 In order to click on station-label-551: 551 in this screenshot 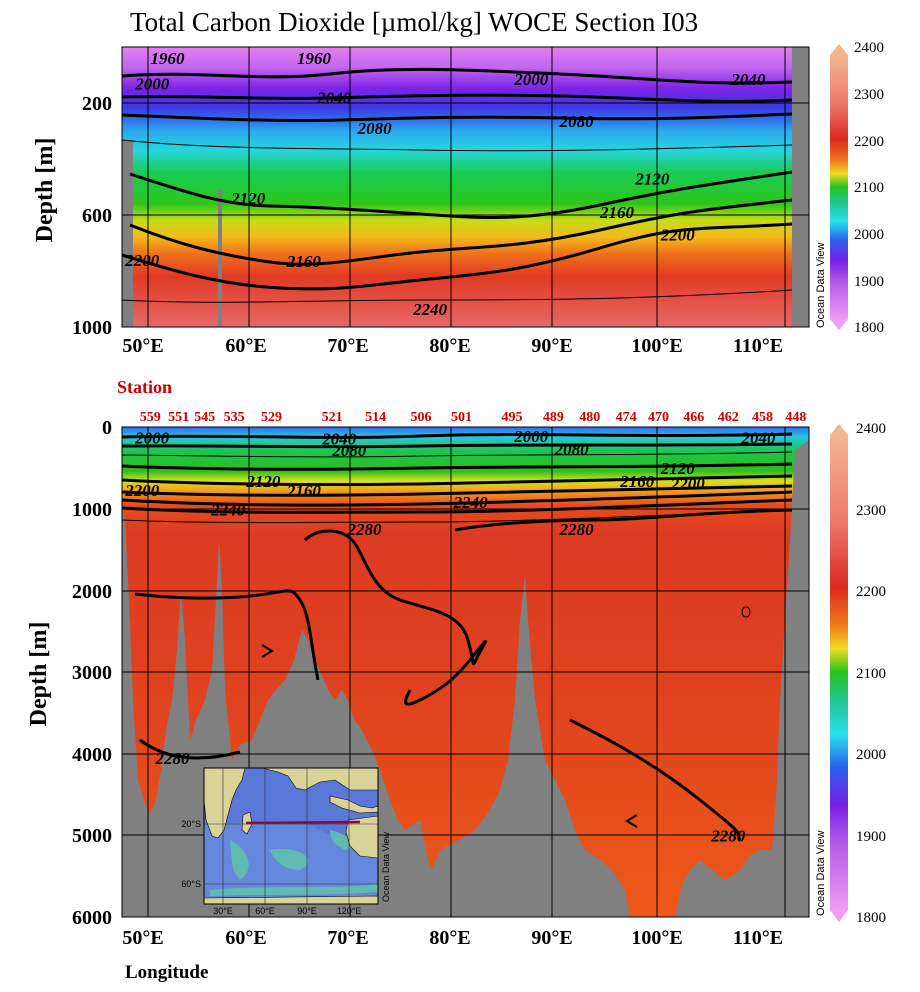, I will do `click(178, 417)`.